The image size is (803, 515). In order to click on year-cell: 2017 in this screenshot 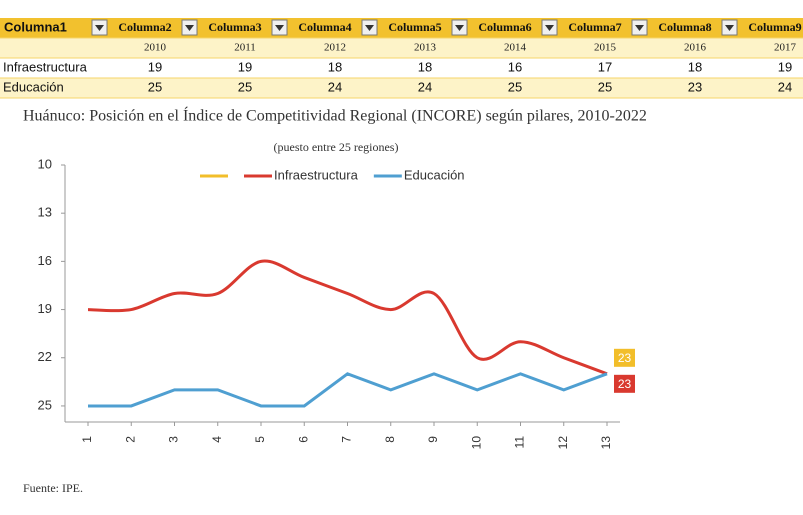, I will do `click(785, 48)`.